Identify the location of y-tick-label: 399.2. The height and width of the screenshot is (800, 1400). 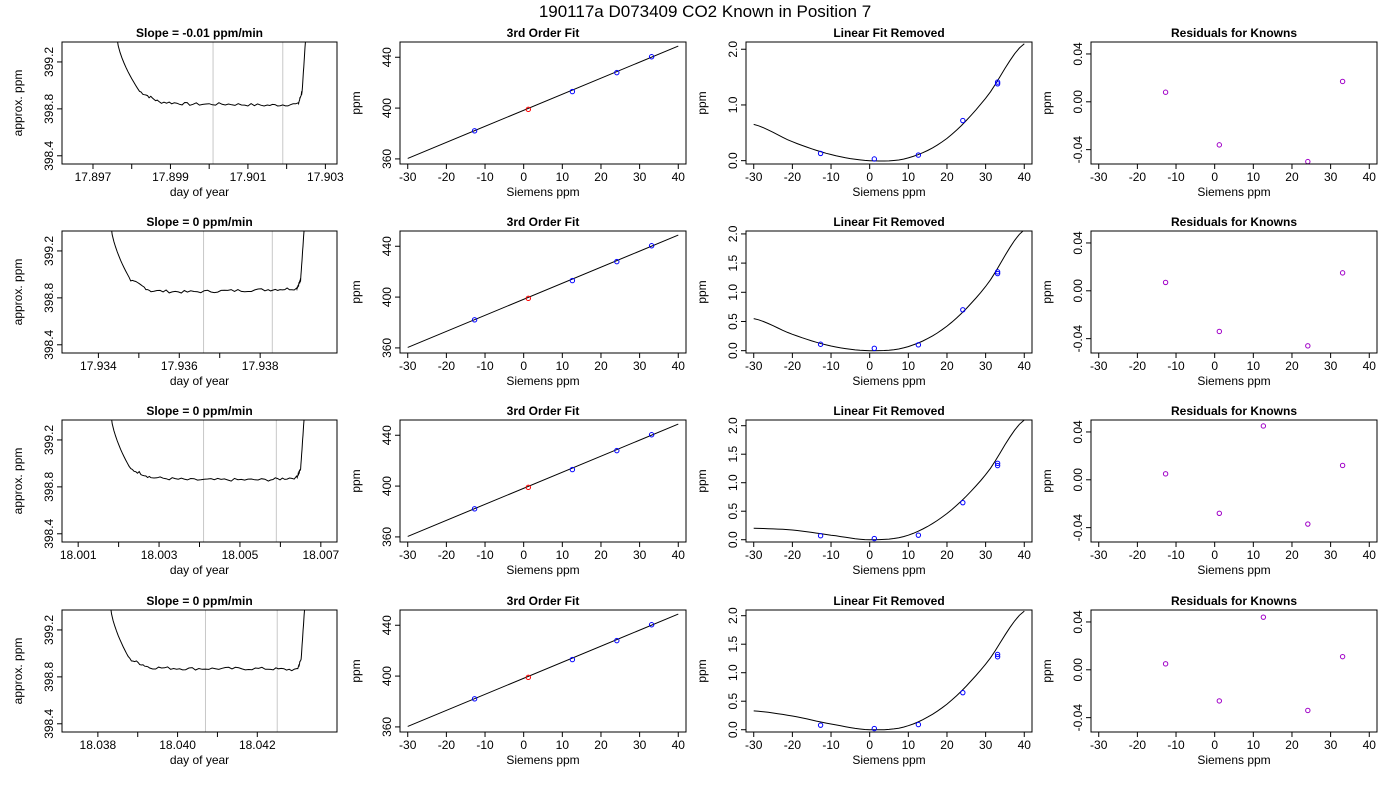
(49, 251).